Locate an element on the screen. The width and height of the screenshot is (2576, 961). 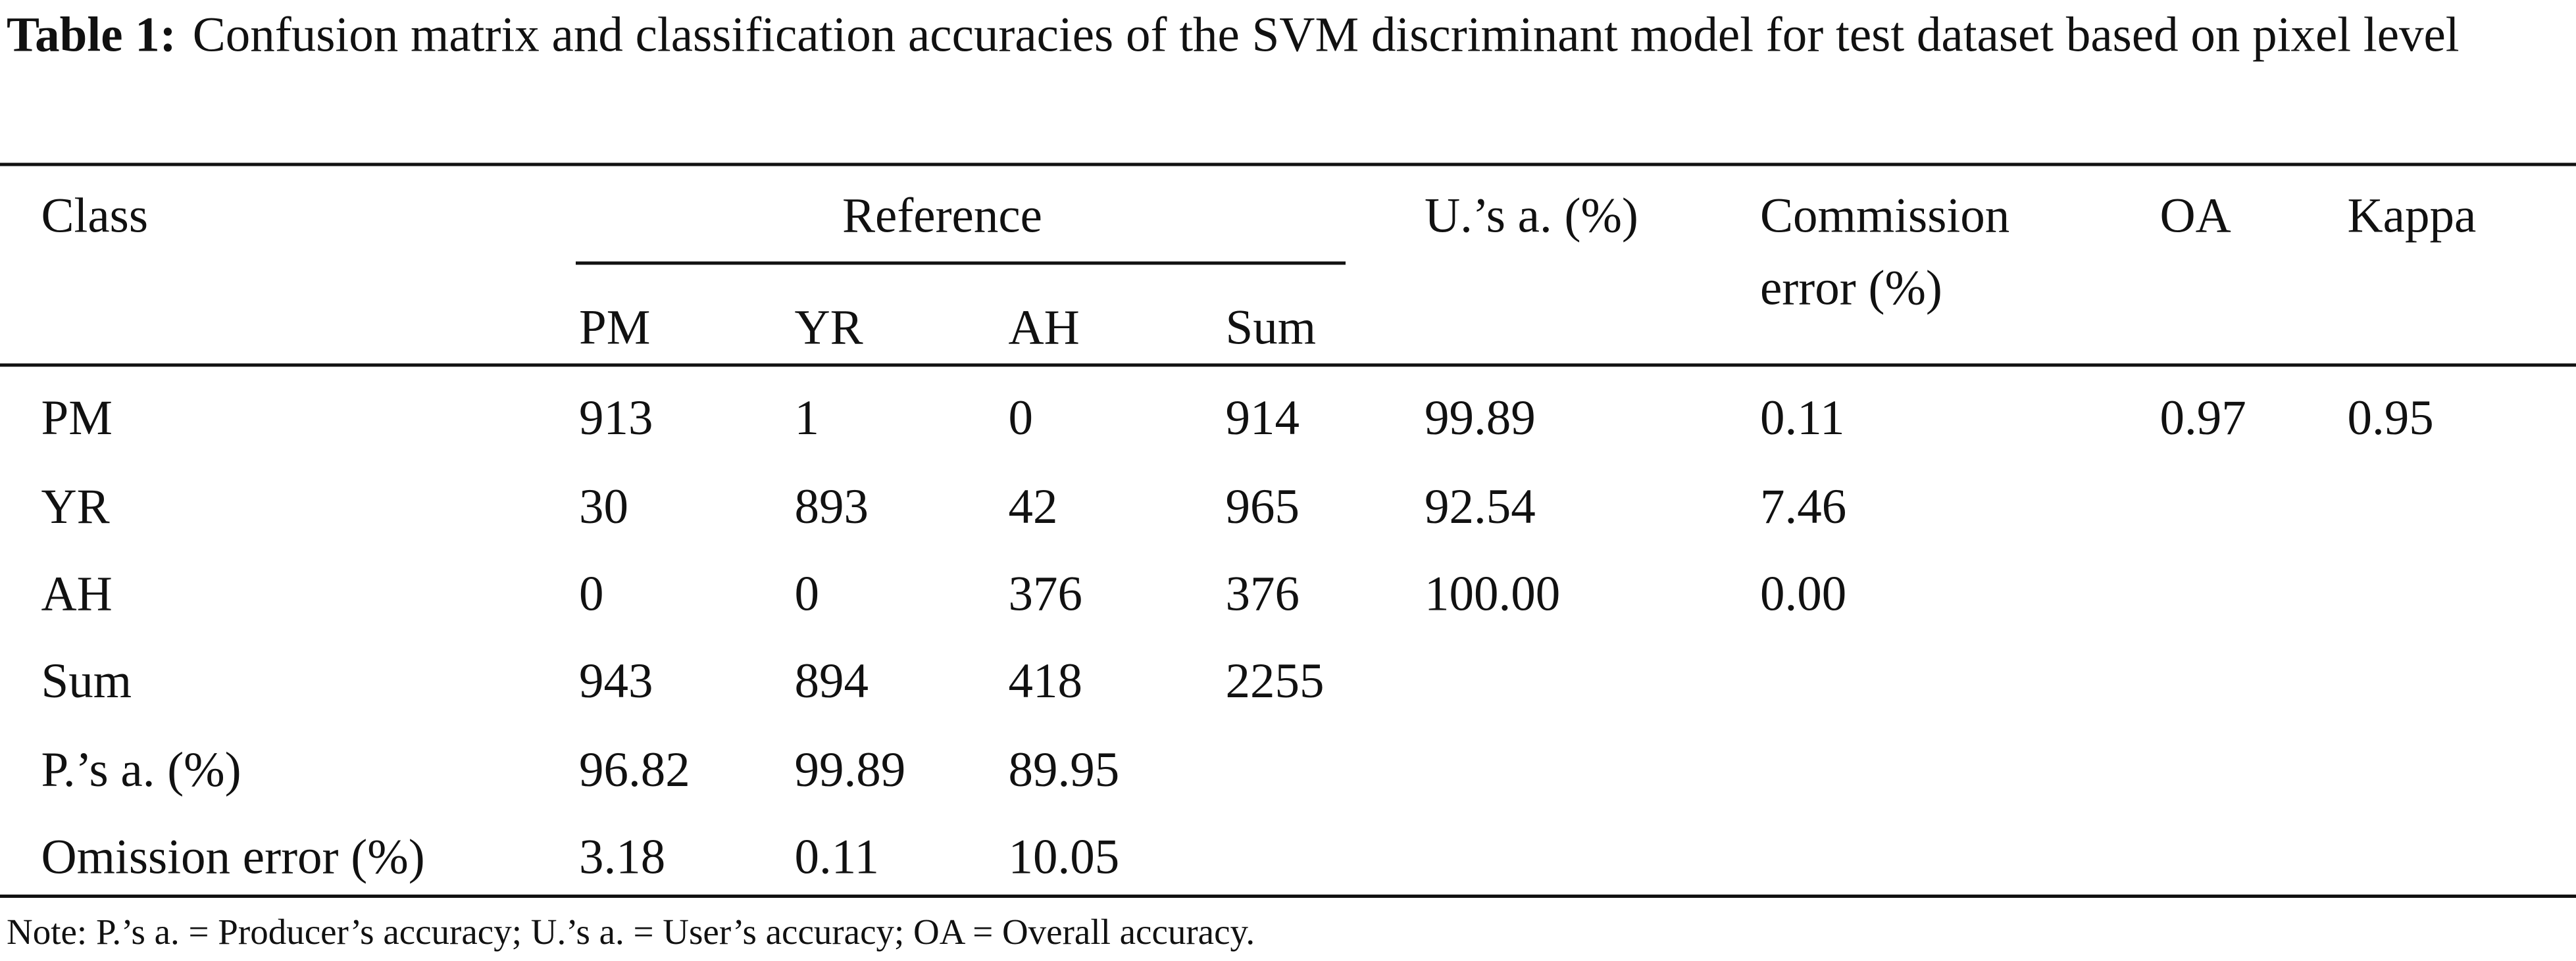
row-label: Omission error (%) is located at coordinates (233, 857).